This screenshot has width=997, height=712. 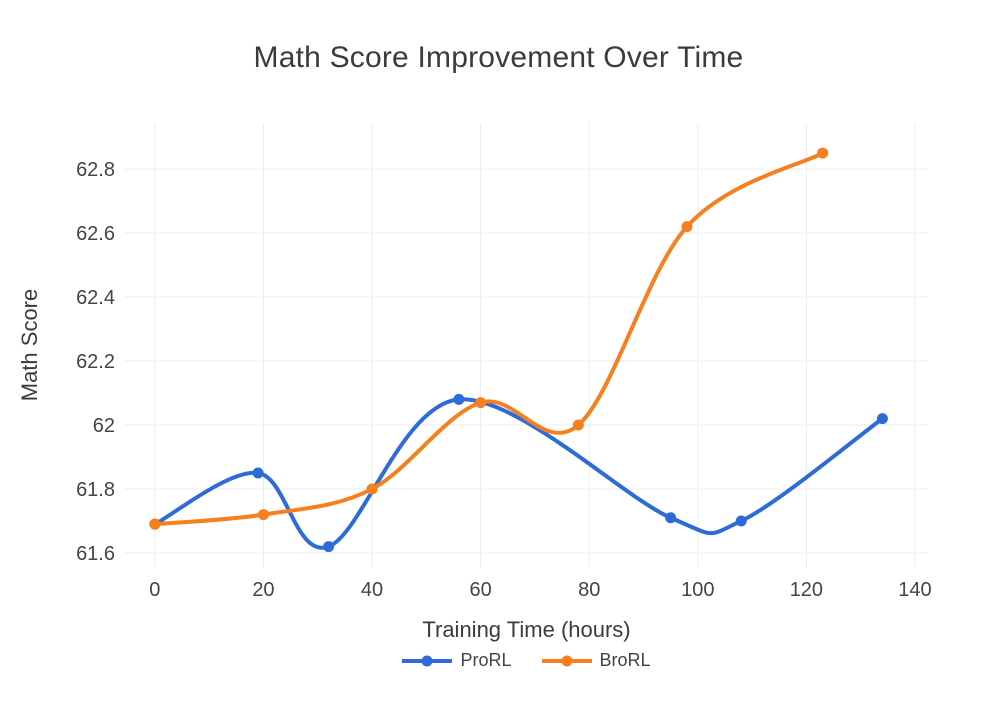 I want to click on y-tick-labels: 61.6 61.8 62 62.2 62.4 62.6 62.8, so click(x=95, y=362).